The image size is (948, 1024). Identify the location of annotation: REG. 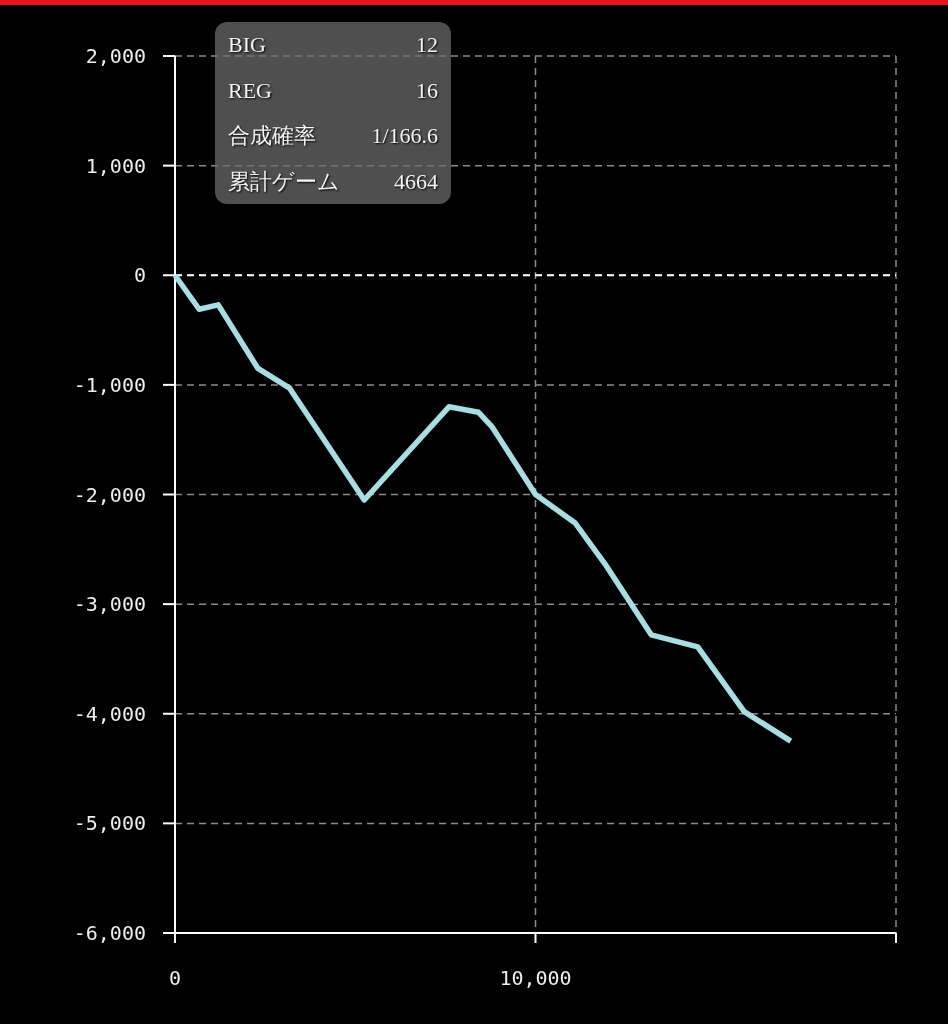
(250, 90).